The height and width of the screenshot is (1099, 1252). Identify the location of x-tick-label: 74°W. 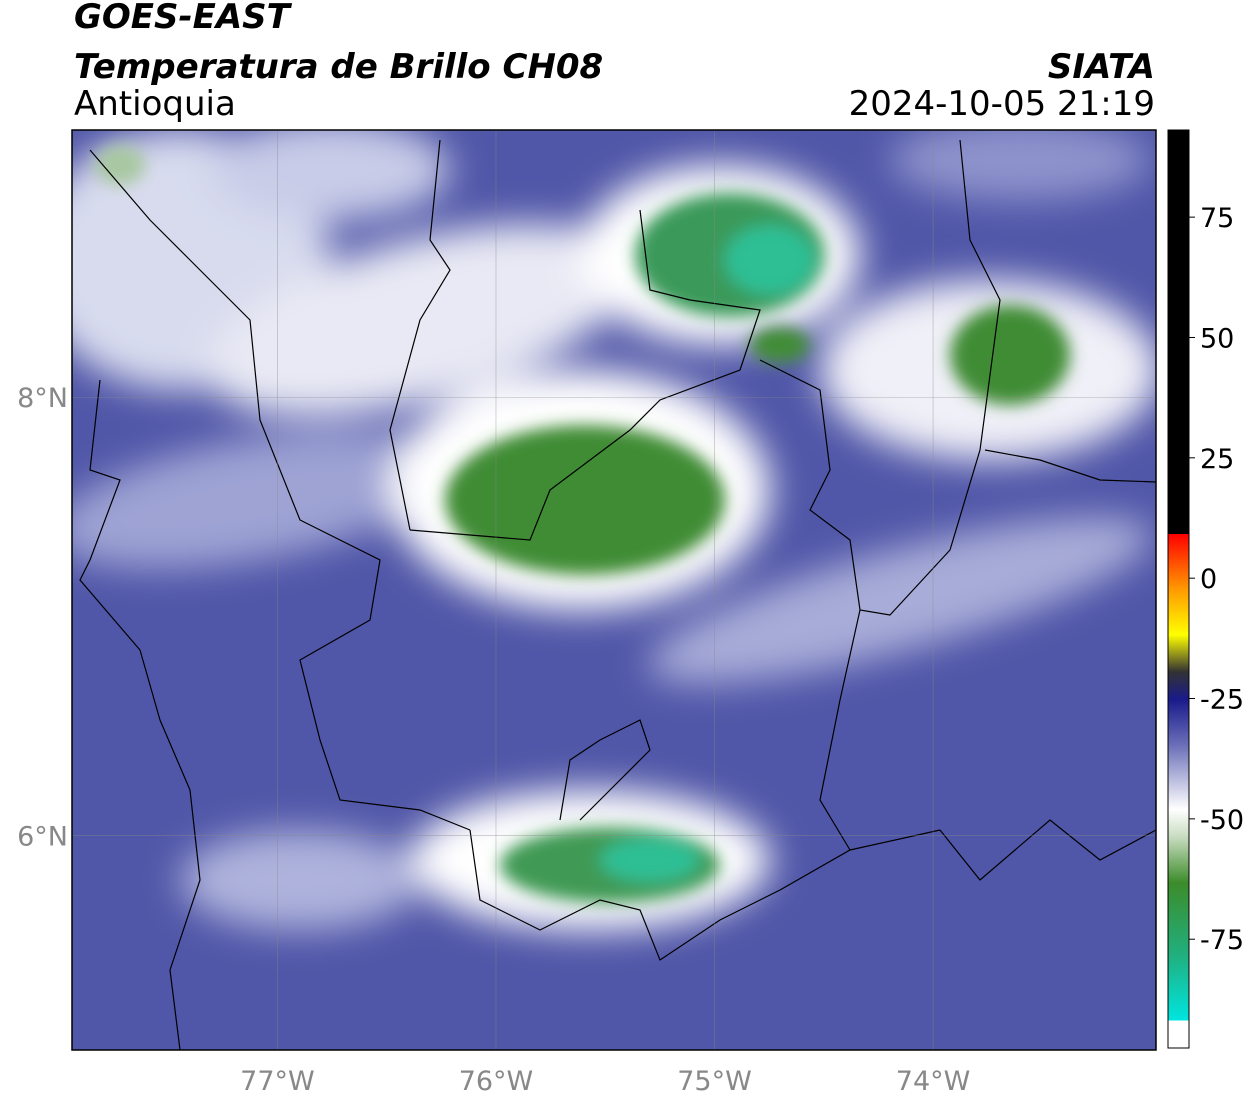
(933, 1081).